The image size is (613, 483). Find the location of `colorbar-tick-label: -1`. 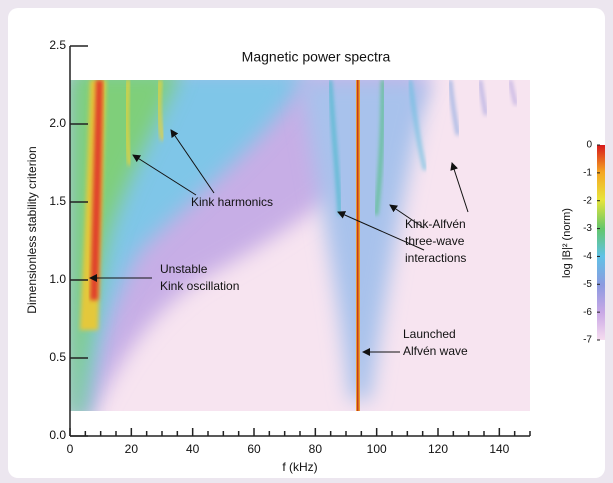

colorbar-tick-label: -1 is located at coordinates (587, 172).